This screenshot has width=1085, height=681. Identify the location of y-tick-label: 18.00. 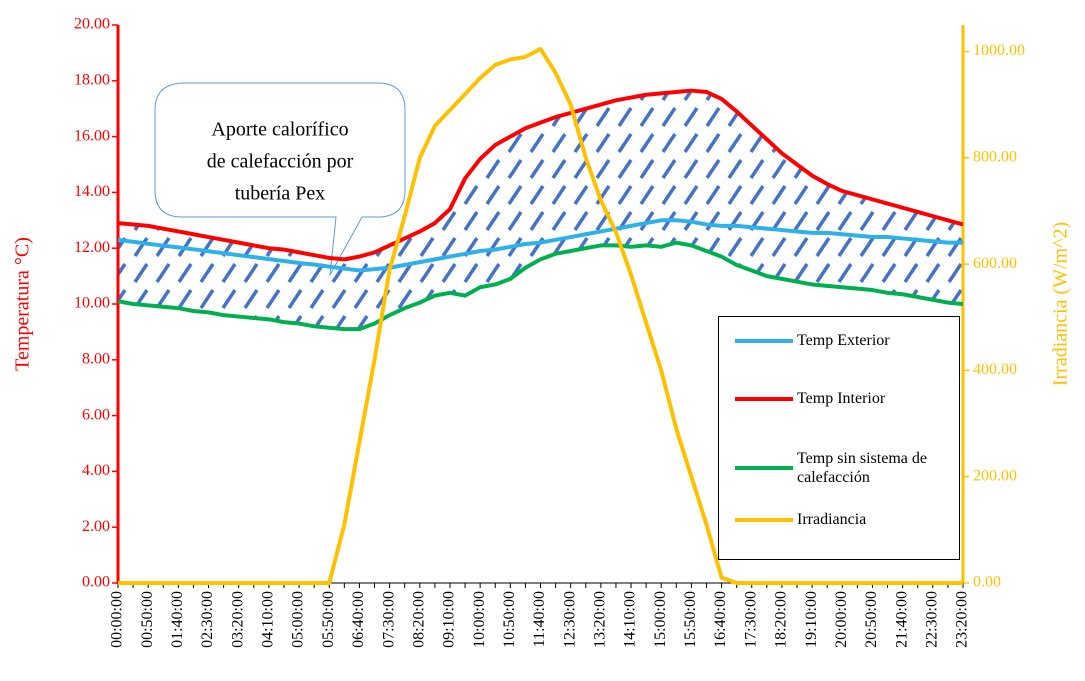
(92, 79).